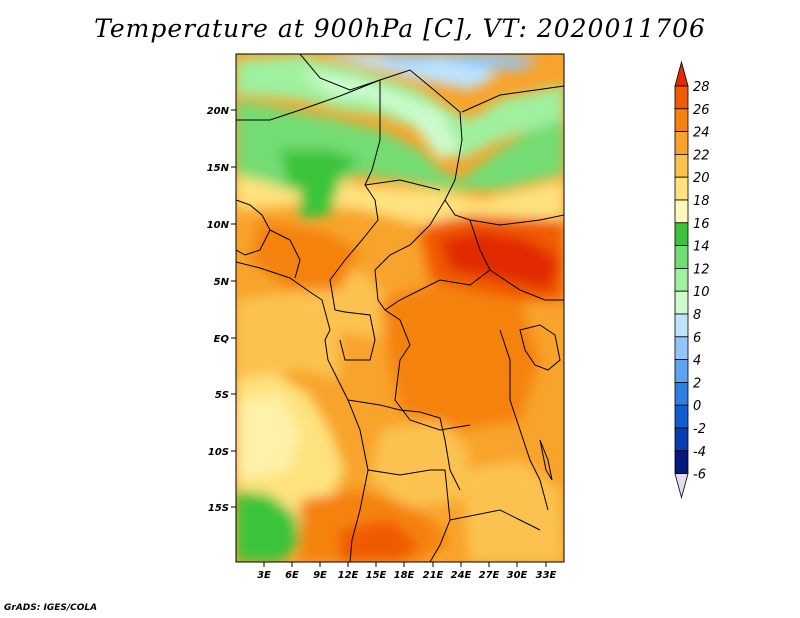  What do you see at coordinates (433, 575) in the screenshot?
I see `lon-tick-label: 21E` at bounding box center [433, 575].